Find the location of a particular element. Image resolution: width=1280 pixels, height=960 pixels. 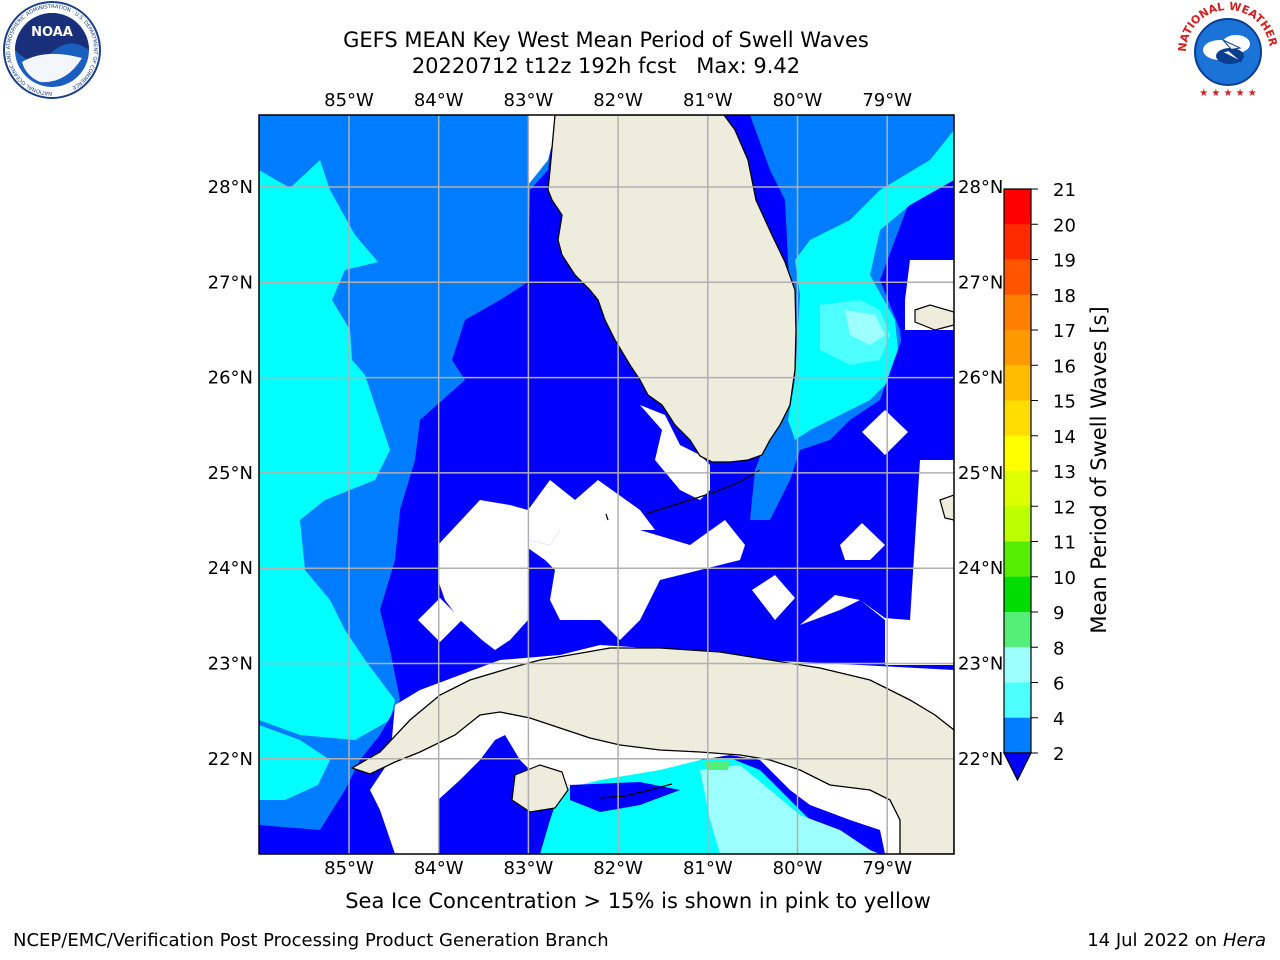

nws-stars: ★ ★ ★ ★ ★ is located at coordinates (1228, 93).